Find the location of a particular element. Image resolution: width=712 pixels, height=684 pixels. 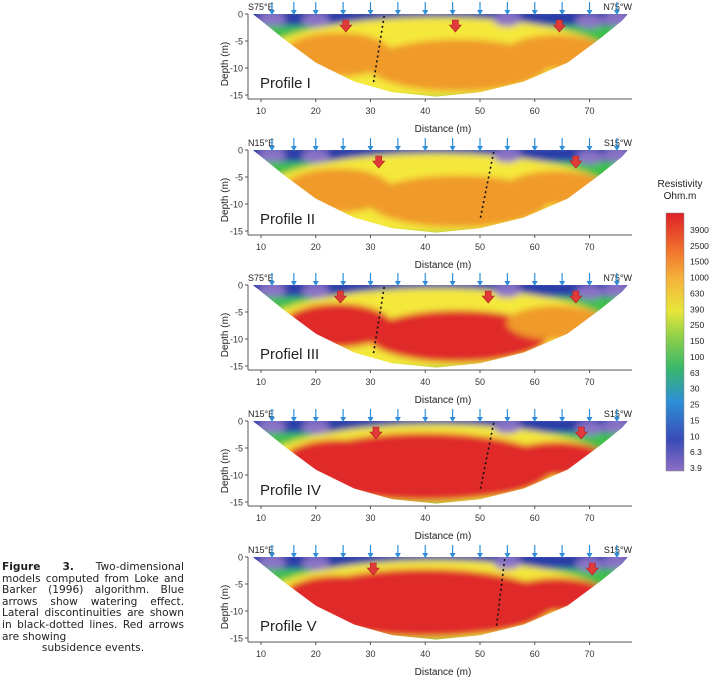

x-tick-label: 10 is located at coordinates (261, 111).